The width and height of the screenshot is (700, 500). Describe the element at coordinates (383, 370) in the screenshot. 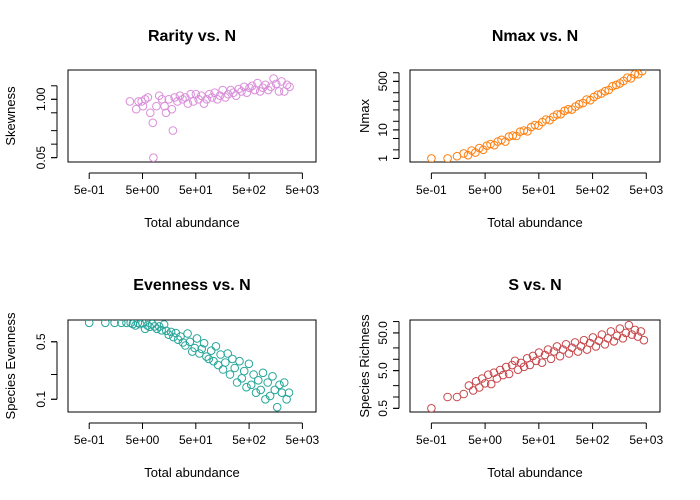

I see `y-tick-label: 5.0` at that location.